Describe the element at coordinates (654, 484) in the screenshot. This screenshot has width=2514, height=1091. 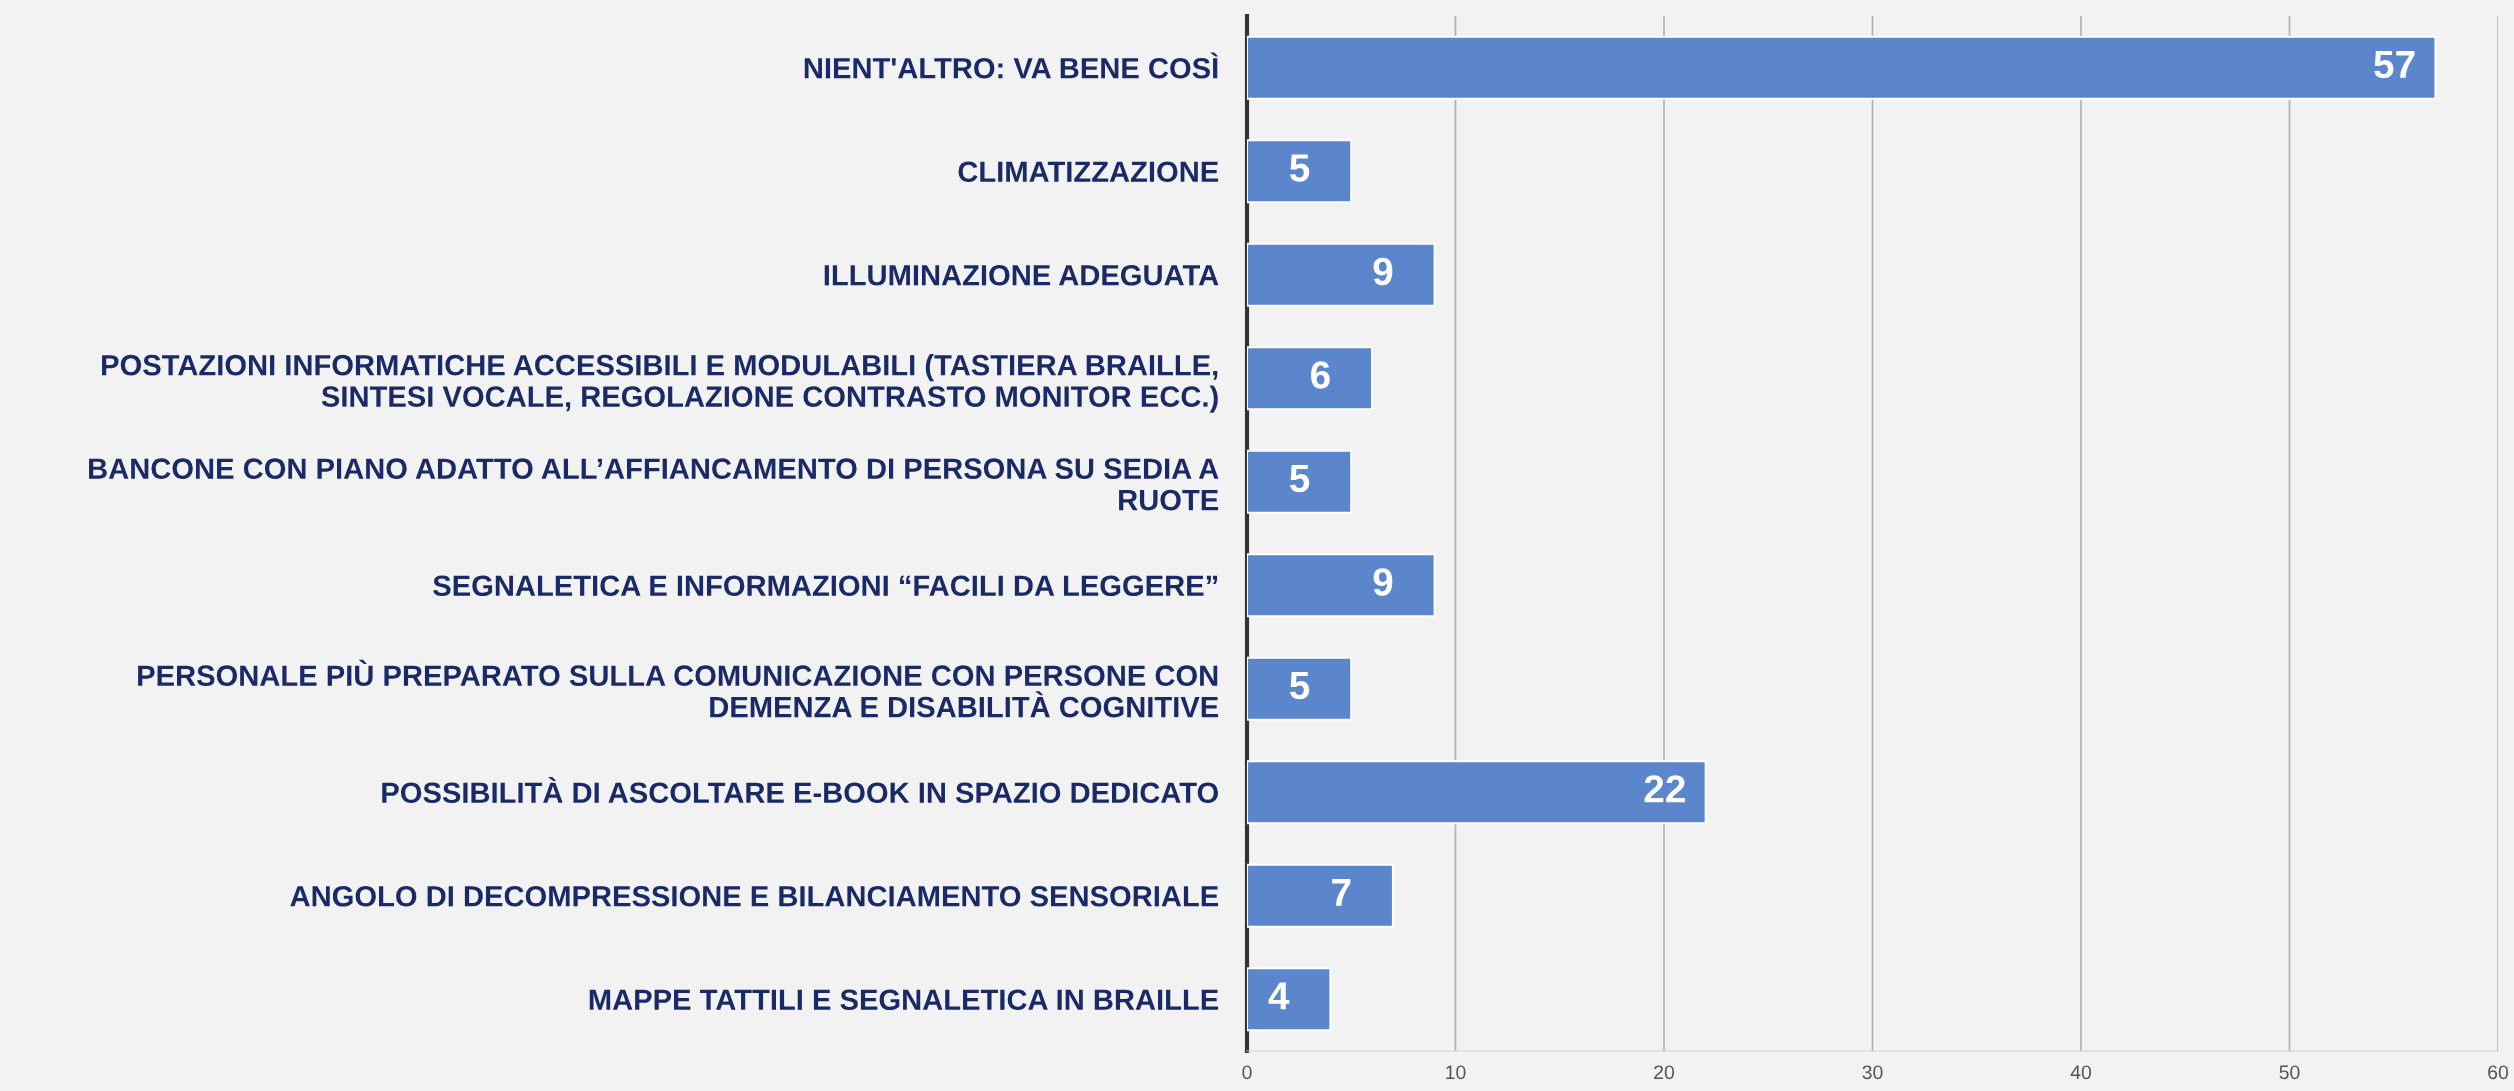
I see `y-tick-label: BANCONE CON PIANO ADATTO ALL’AFFIANCAMENTO DI PERSONA SU SEDIA A RUOTE` at that location.